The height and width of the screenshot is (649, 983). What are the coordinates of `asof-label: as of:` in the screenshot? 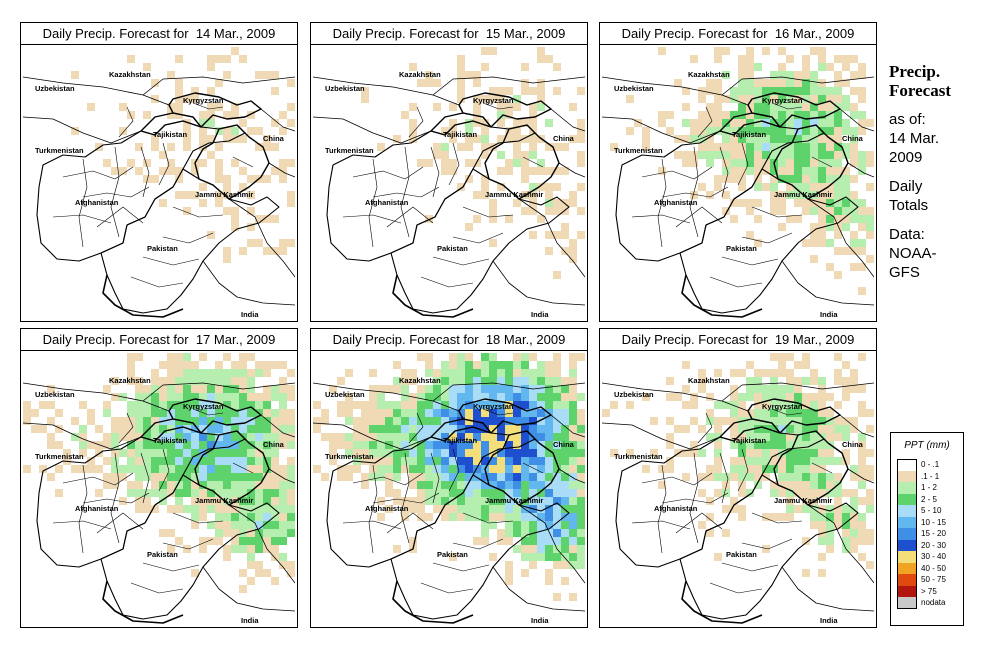 It's located at (907, 119).